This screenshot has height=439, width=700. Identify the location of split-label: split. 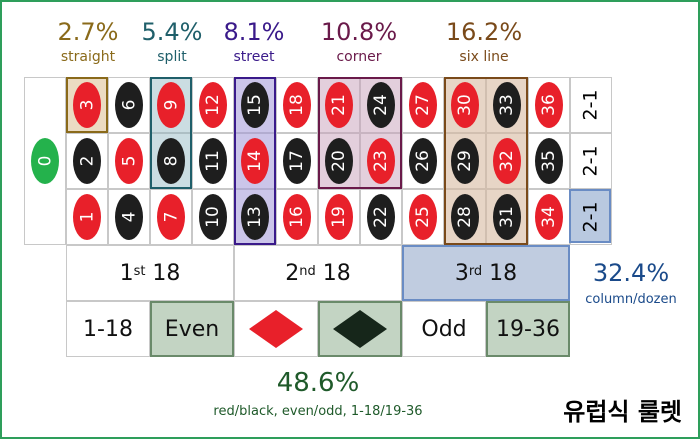
(172, 57).